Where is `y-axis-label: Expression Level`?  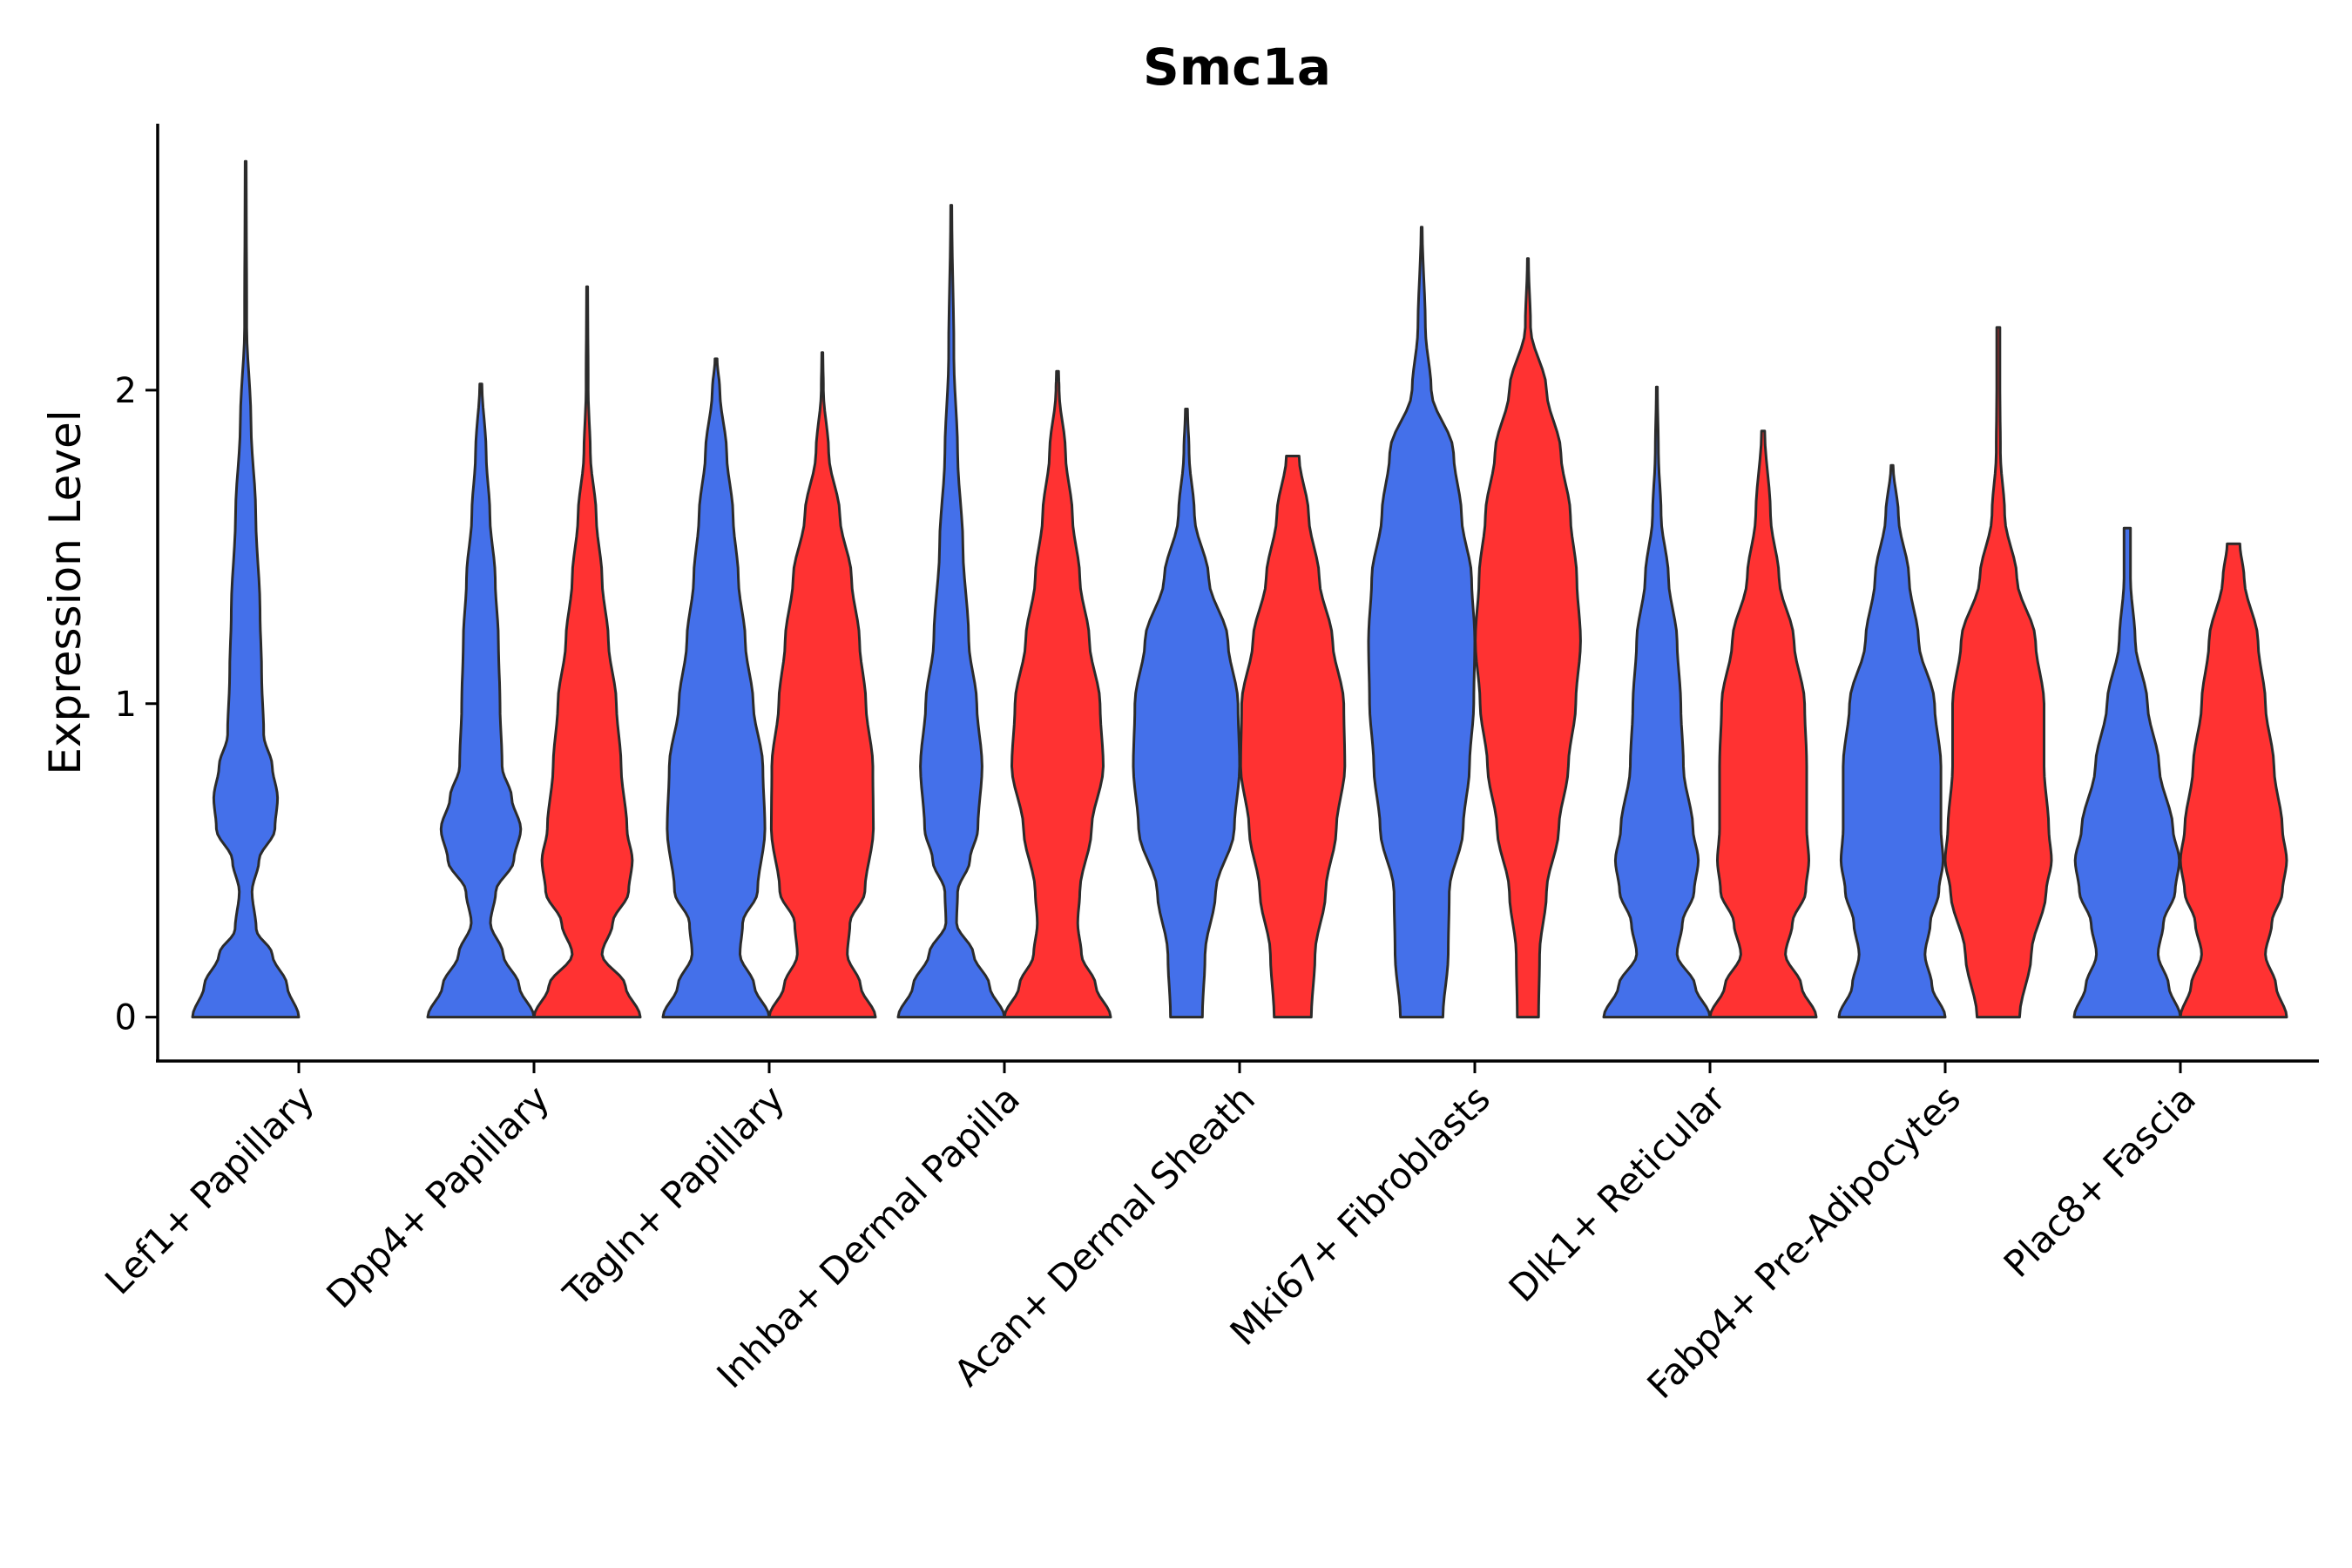 y-axis-label: Expression Level is located at coordinates (66, 591).